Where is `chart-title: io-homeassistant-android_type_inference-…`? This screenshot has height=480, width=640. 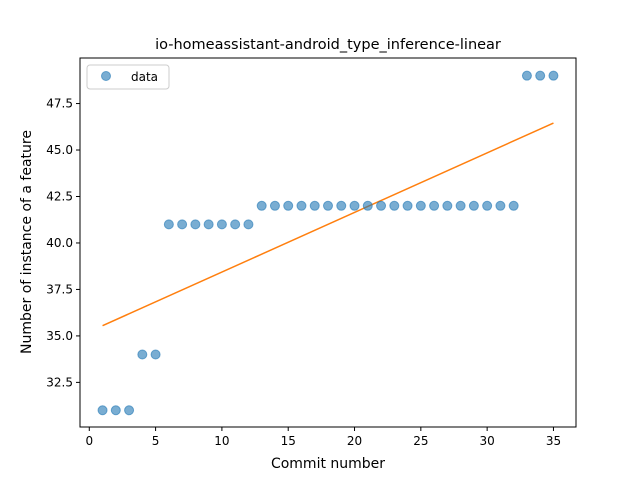 chart-title: io-homeassistant-android_type_inference-… is located at coordinates (328, 45).